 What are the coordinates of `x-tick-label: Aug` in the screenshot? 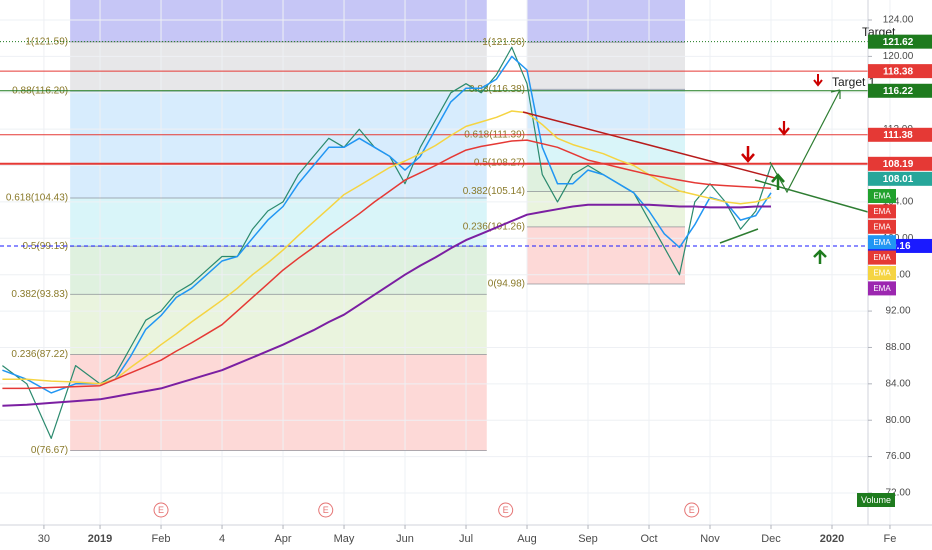 It's located at (527, 539).